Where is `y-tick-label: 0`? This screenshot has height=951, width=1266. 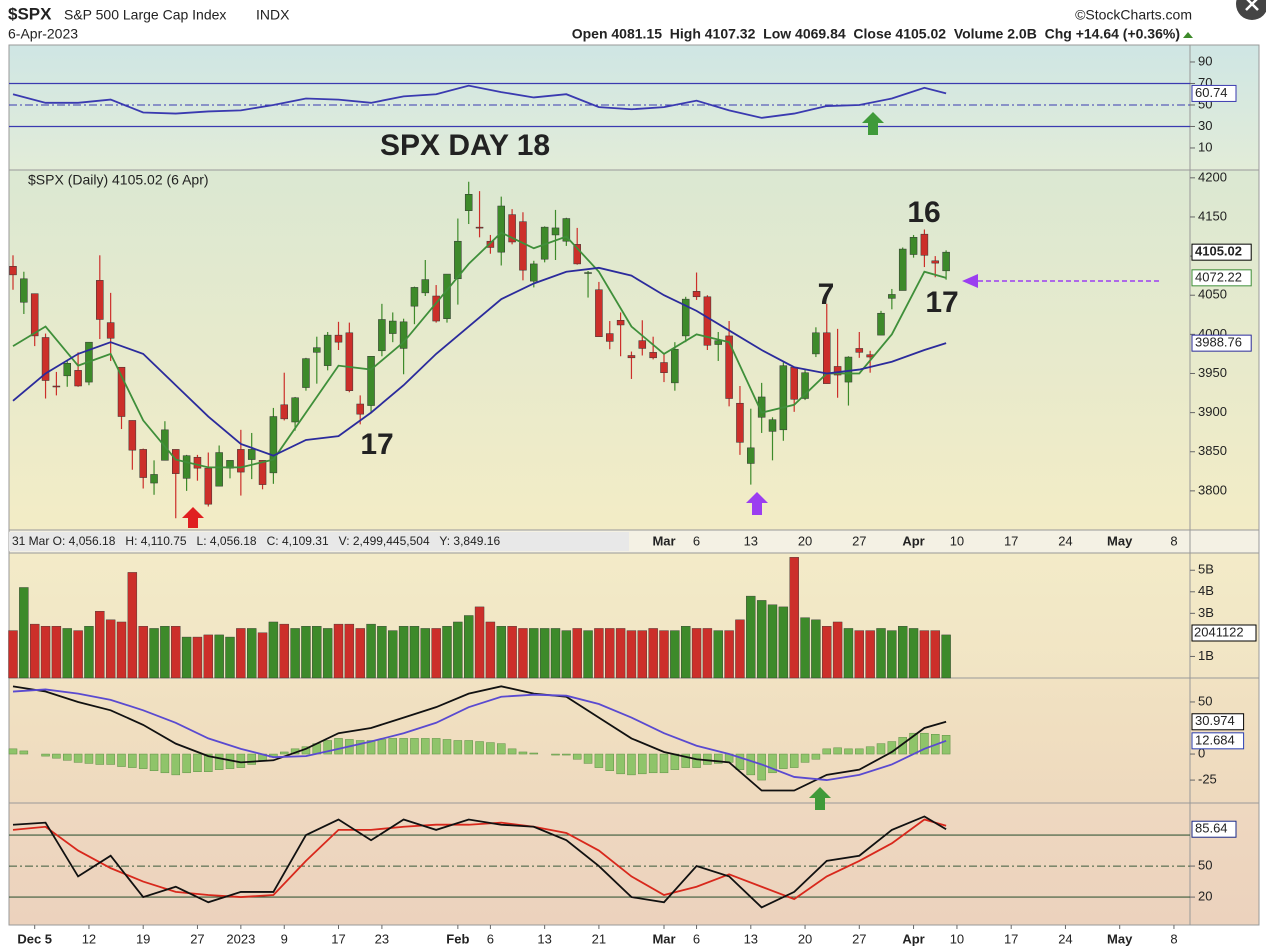
y-tick-label: 0 is located at coordinates (1201, 752).